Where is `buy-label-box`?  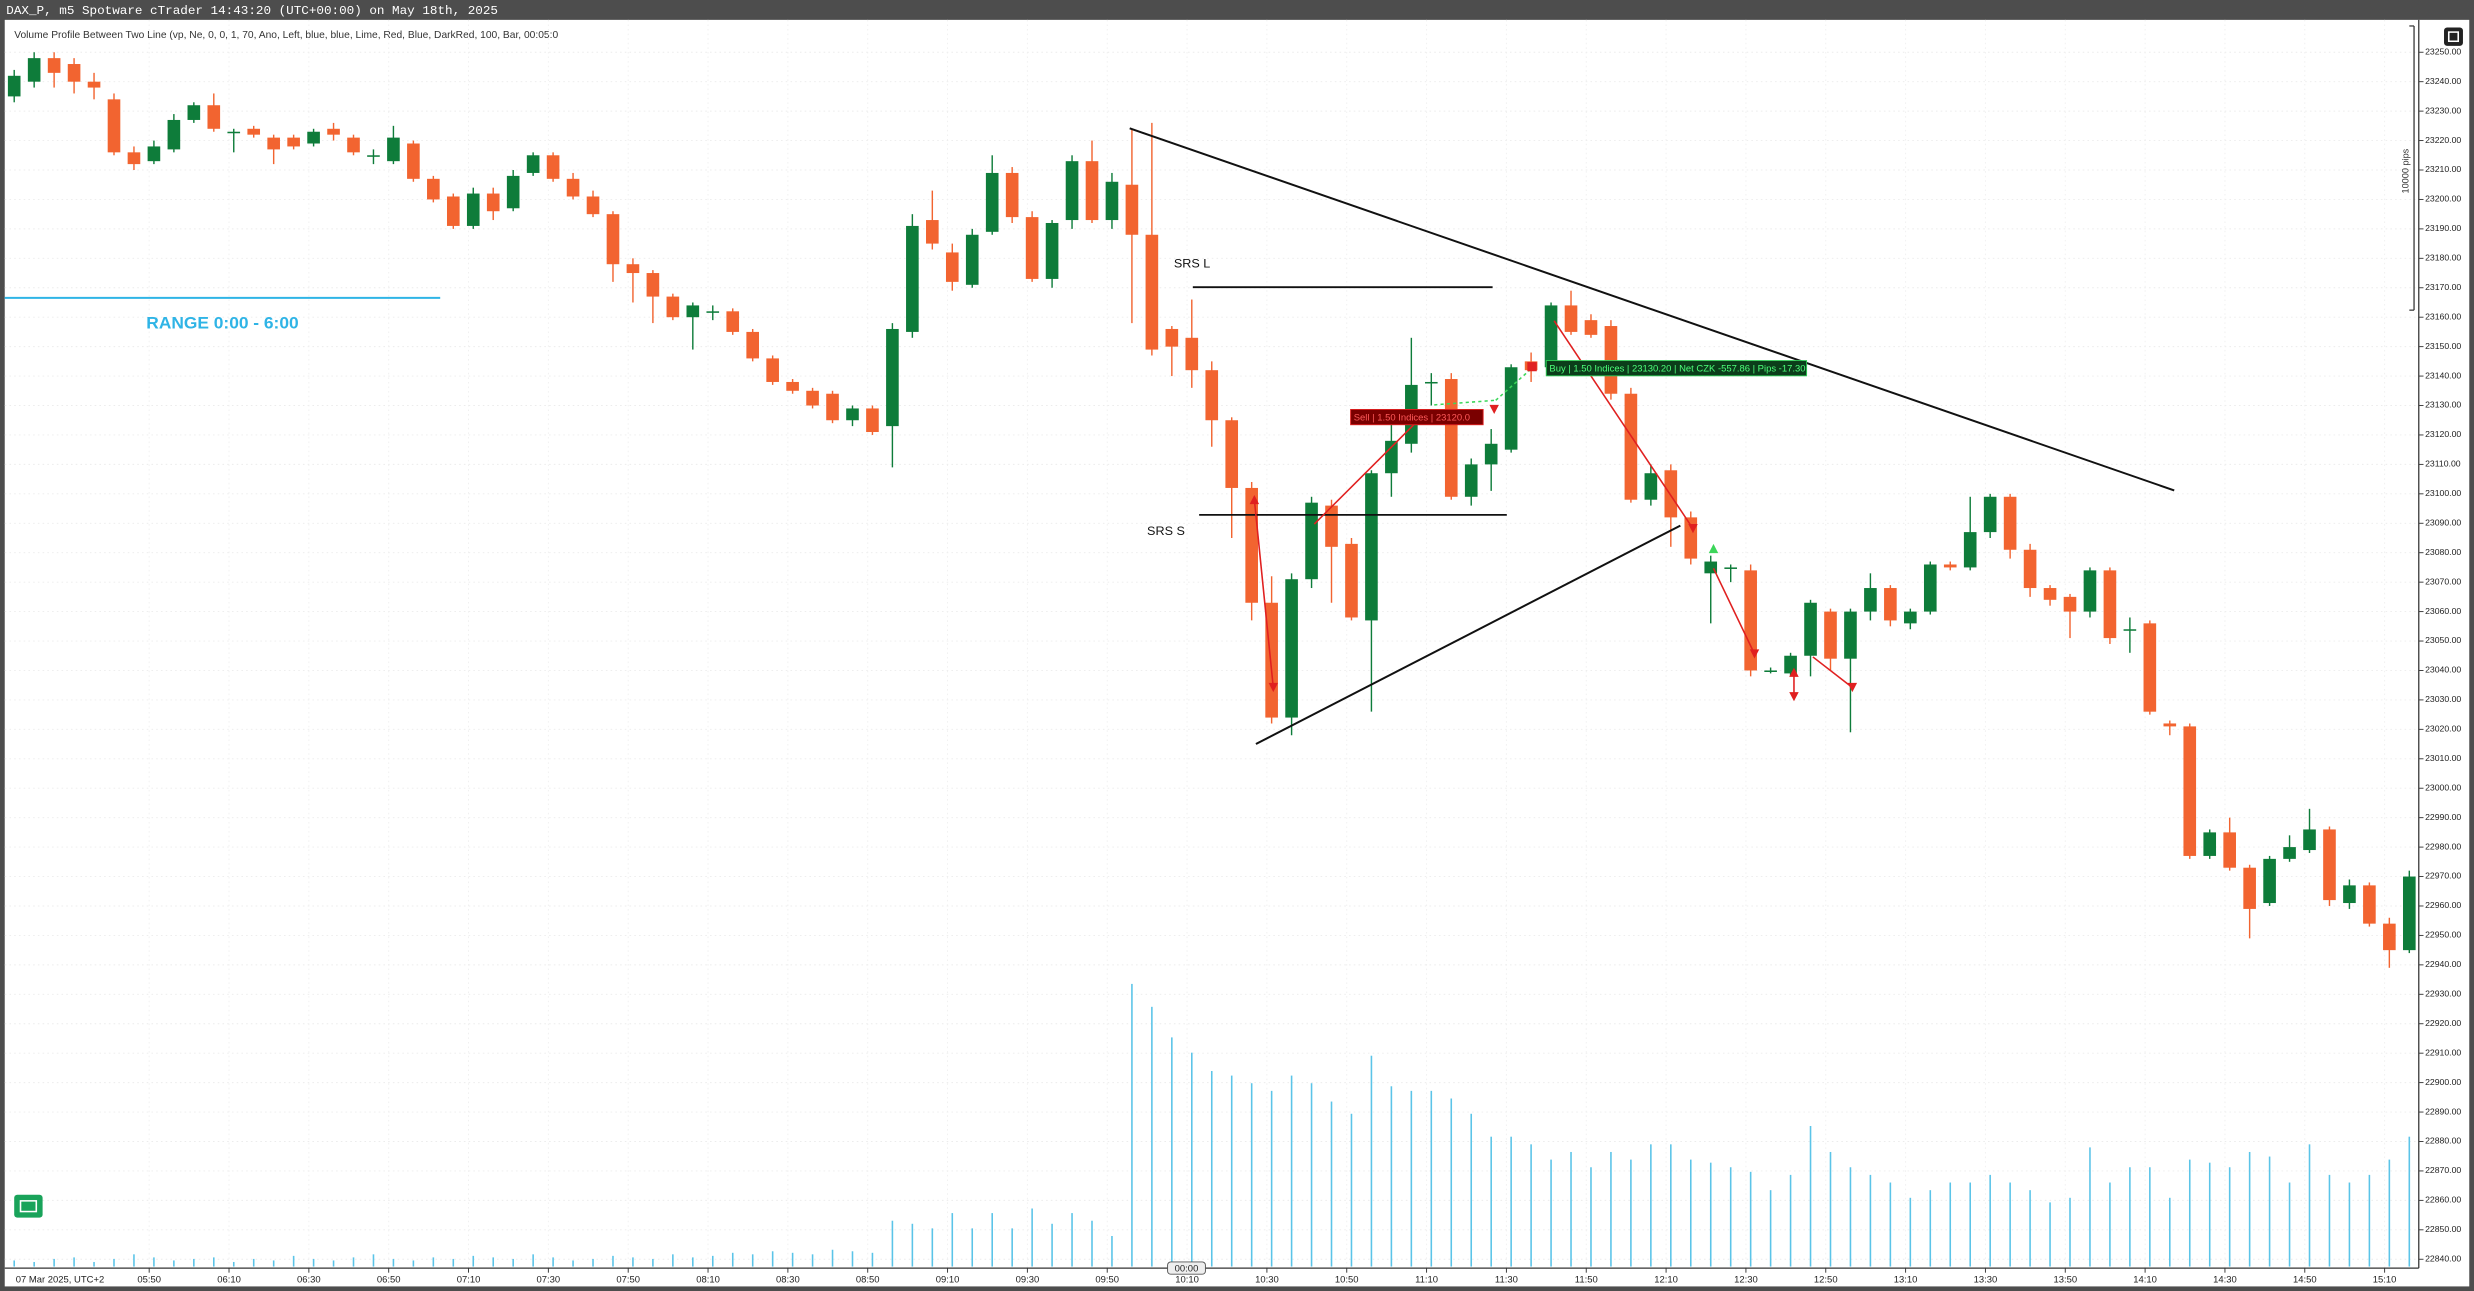
buy-label-box is located at coordinates (1676, 368).